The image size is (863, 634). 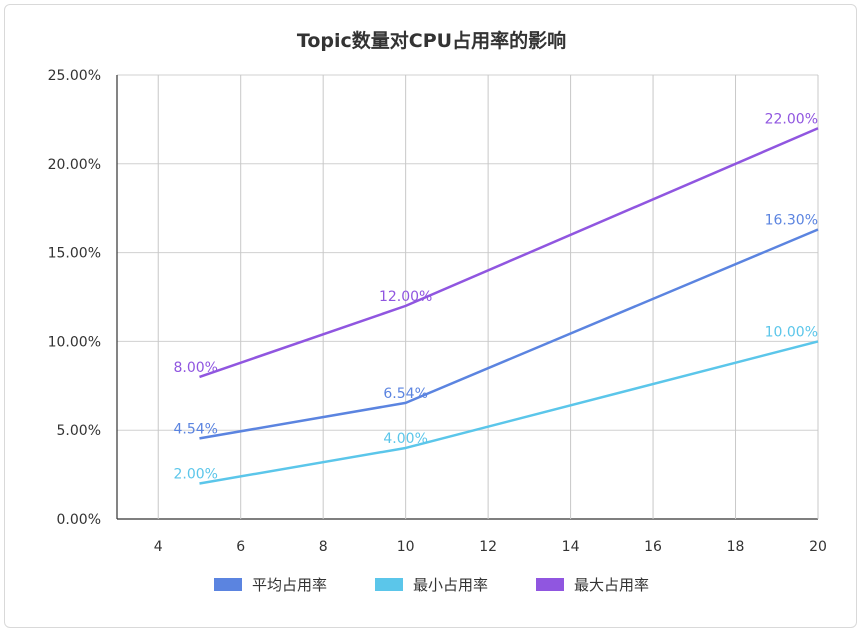 I want to click on x-tick-label: 8, so click(x=323, y=547).